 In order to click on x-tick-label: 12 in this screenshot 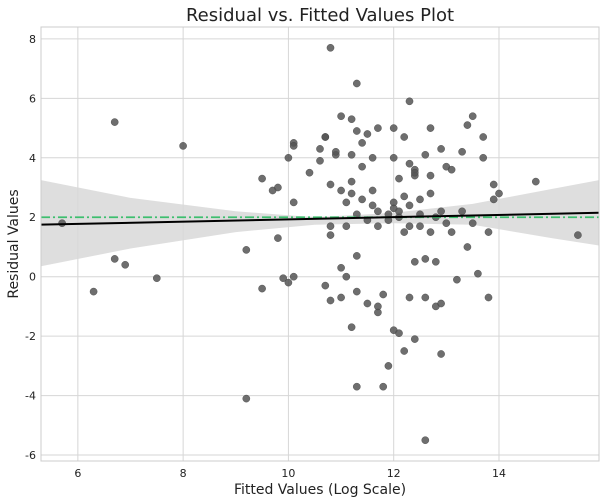, I will do `click(394, 473)`.